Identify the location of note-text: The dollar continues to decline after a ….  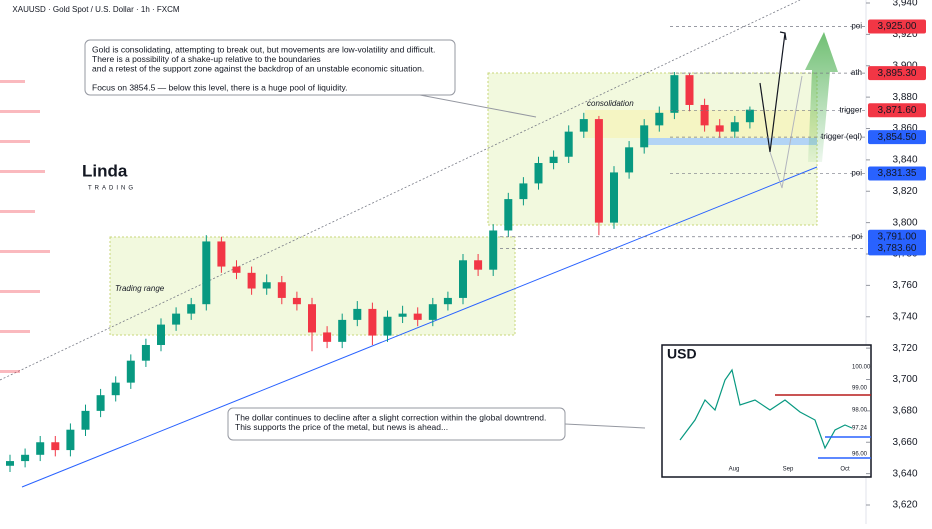
(390, 417).